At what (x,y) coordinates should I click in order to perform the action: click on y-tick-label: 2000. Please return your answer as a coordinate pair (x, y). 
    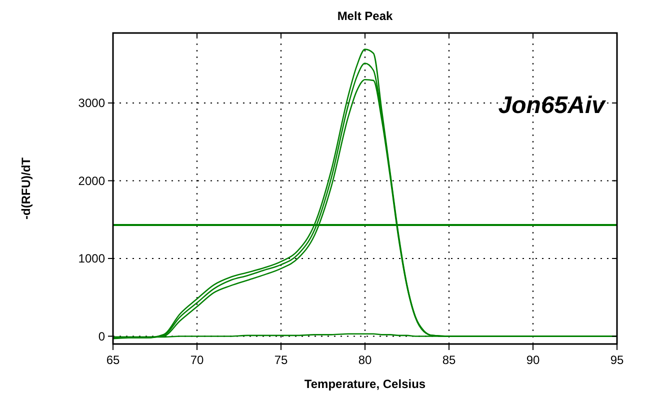
    Looking at the image, I should click on (92, 181).